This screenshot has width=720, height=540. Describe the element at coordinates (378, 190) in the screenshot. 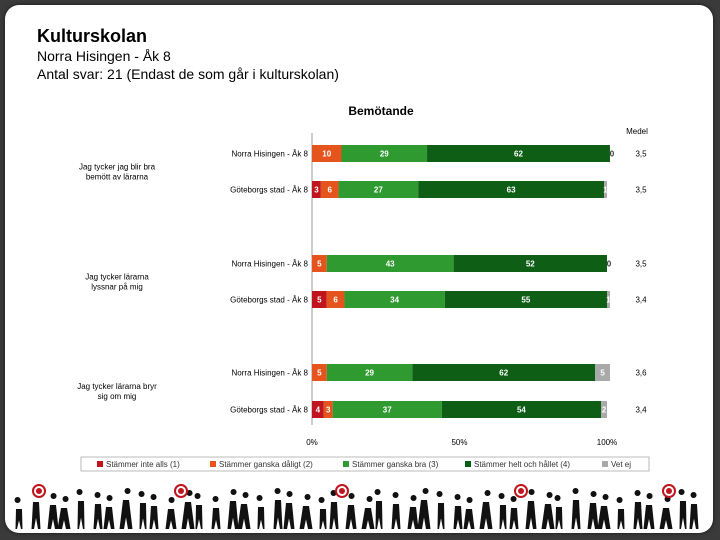

I see `data-label: 27` at that location.